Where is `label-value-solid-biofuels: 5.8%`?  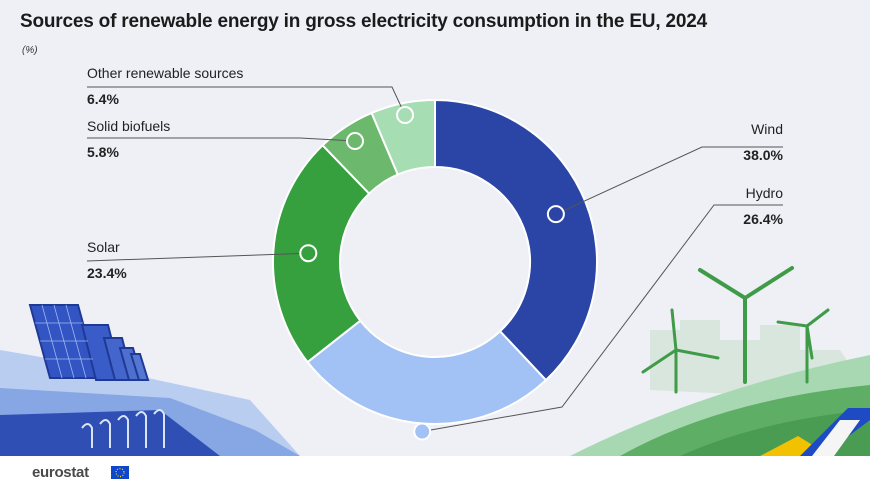 label-value-solid-biofuels: 5.8% is located at coordinates (103, 152).